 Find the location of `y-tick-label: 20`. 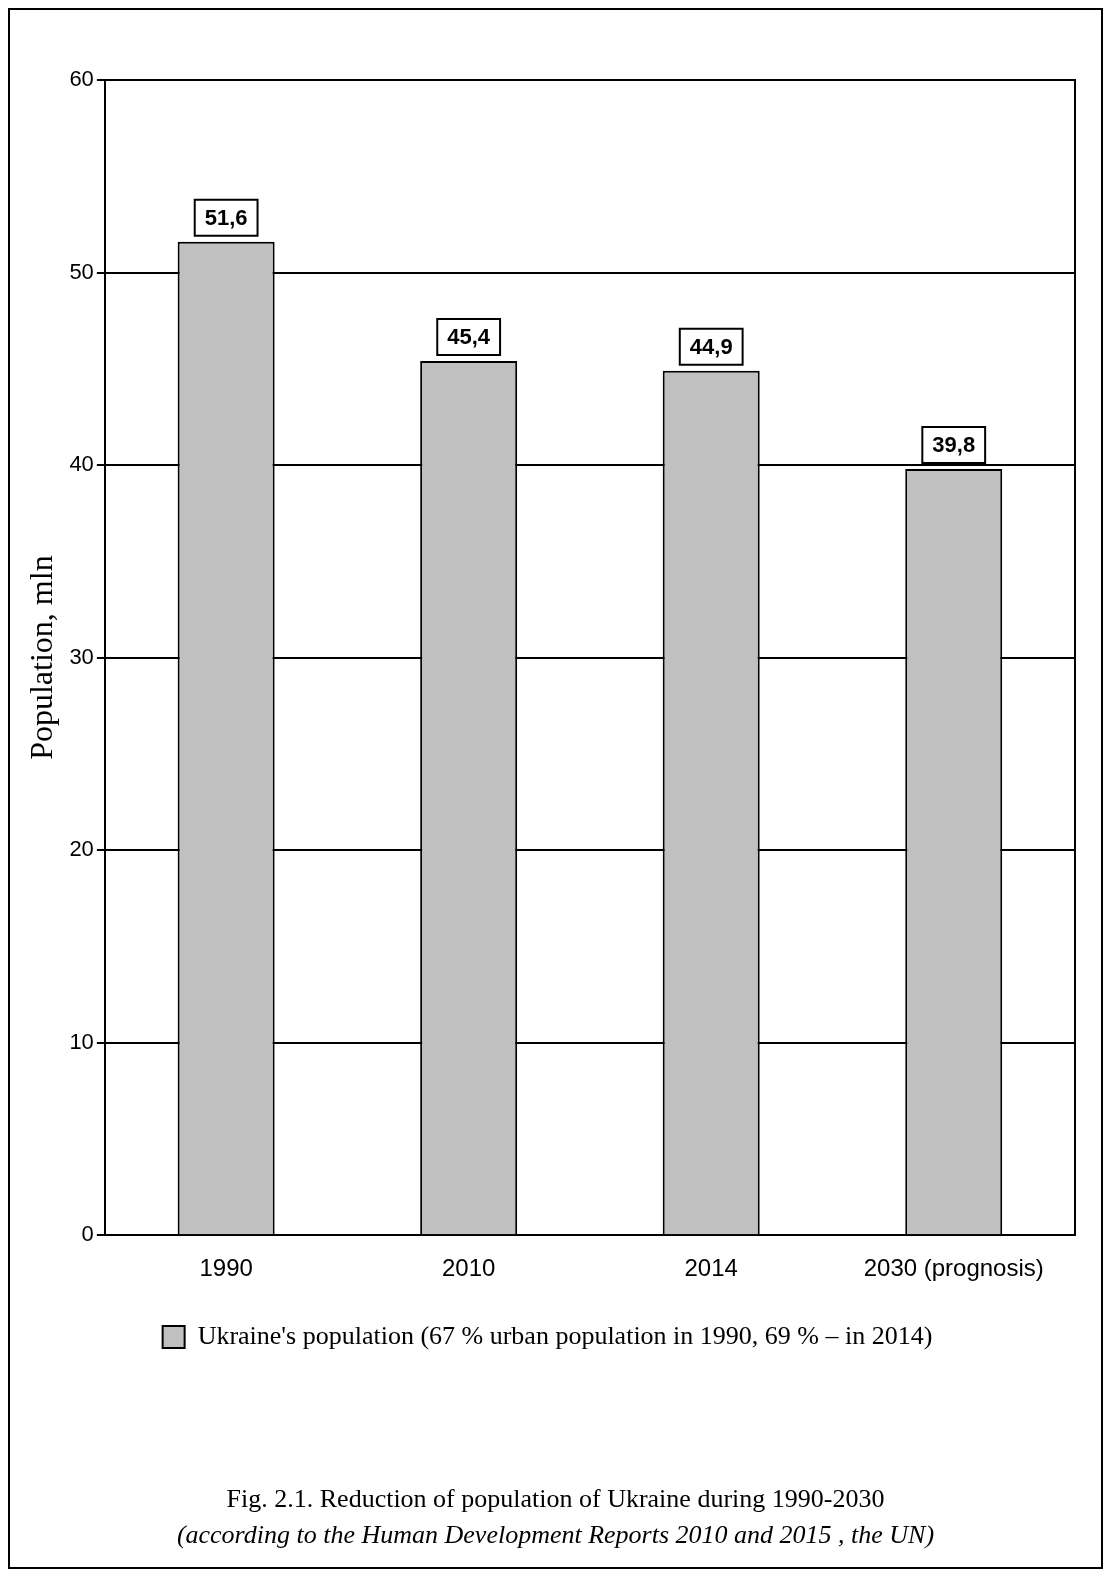

y-tick-label: 20 is located at coordinates (81, 849).